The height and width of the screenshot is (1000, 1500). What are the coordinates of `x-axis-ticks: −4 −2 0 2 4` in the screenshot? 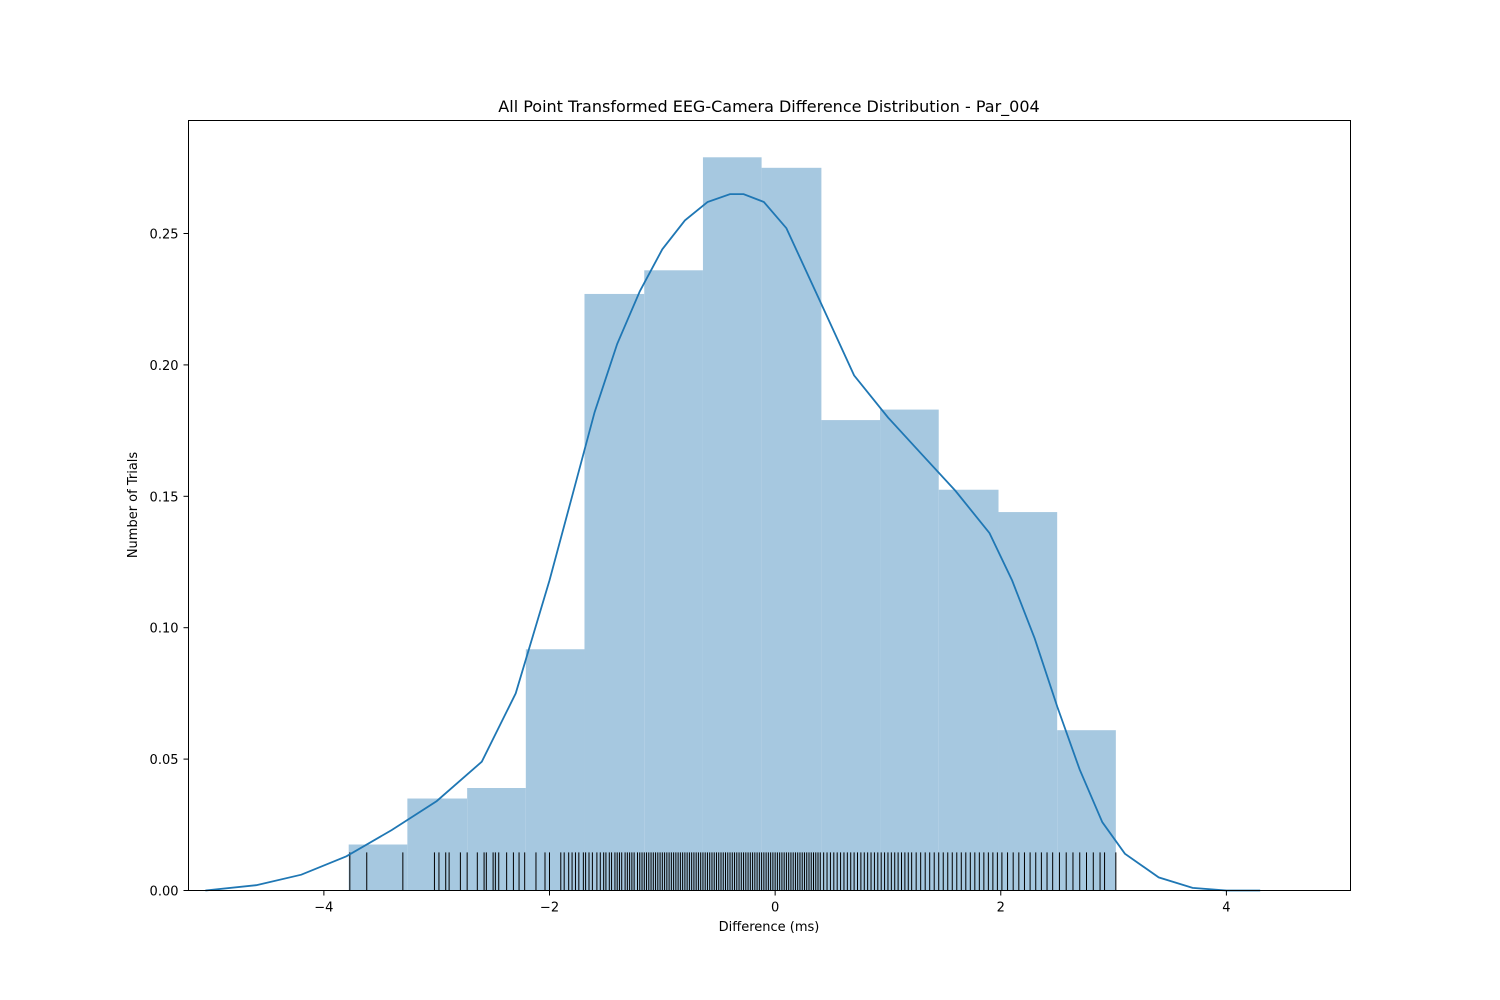 It's located at (772, 903).